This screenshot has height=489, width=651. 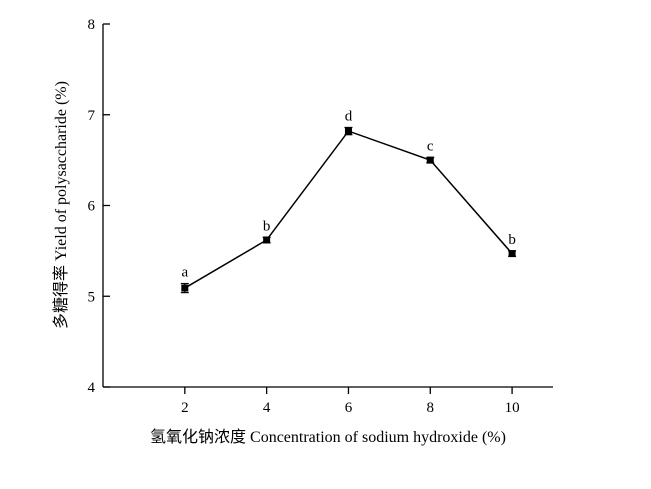 What do you see at coordinates (92, 207) in the screenshot?
I see `y-tick-label: 6` at bounding box center [92, 207].